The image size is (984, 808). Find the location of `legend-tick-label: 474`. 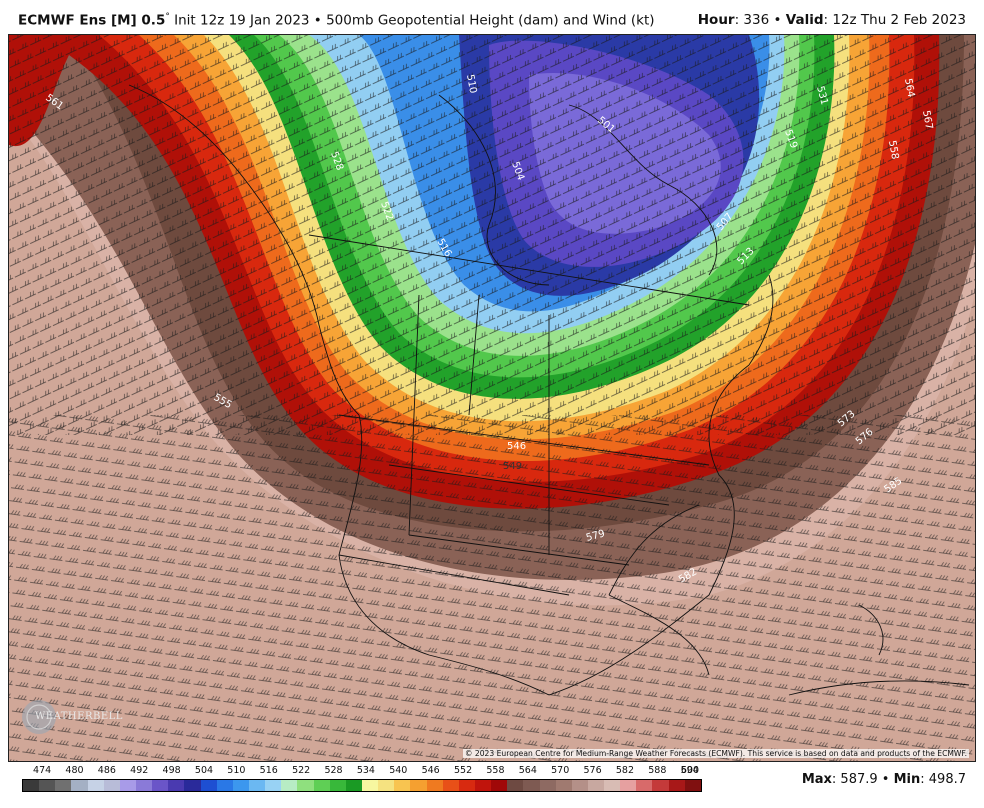

legend-tick-label: 474 is located at coordinates (42, 770).